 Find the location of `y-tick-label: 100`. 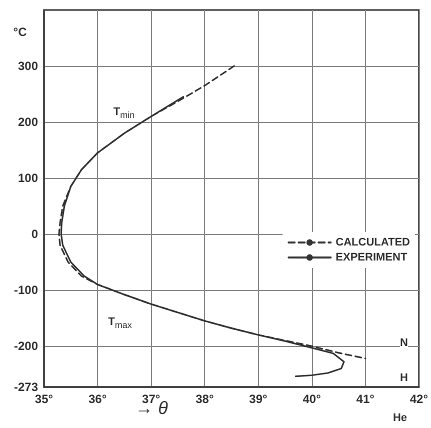

y-tick-label: 100 is located at coordinates (28, 178).